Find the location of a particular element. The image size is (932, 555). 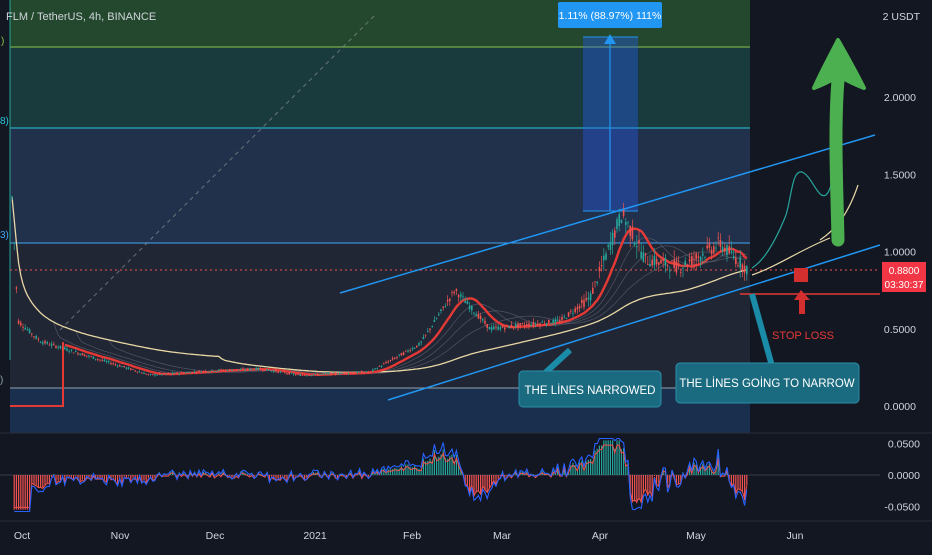

time-tick: Oct is located at coordinates (22, 536).